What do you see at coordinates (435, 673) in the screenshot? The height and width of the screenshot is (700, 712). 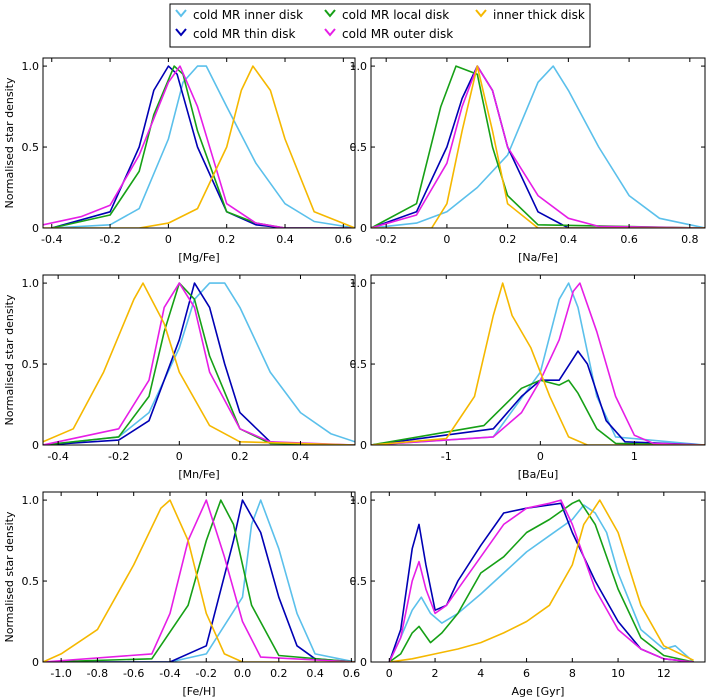 I see `x-tick-label: 2` at bounding box center [435, 673].